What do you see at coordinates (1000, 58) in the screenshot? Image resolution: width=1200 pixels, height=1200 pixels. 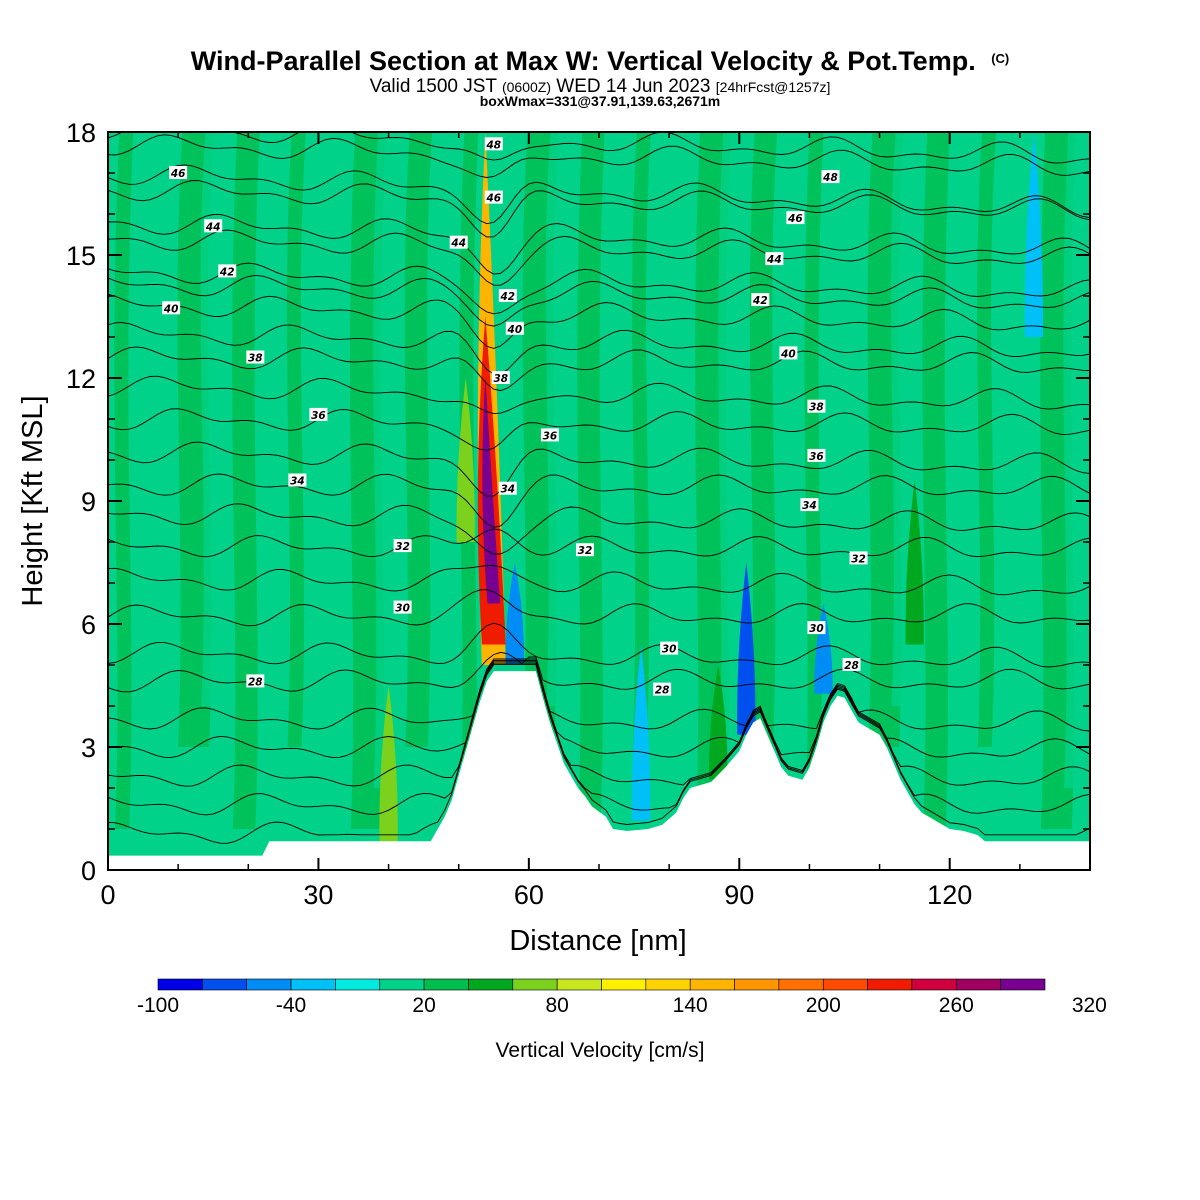 I see `title-copyright: (C)` at bounding box center [1000, 58].